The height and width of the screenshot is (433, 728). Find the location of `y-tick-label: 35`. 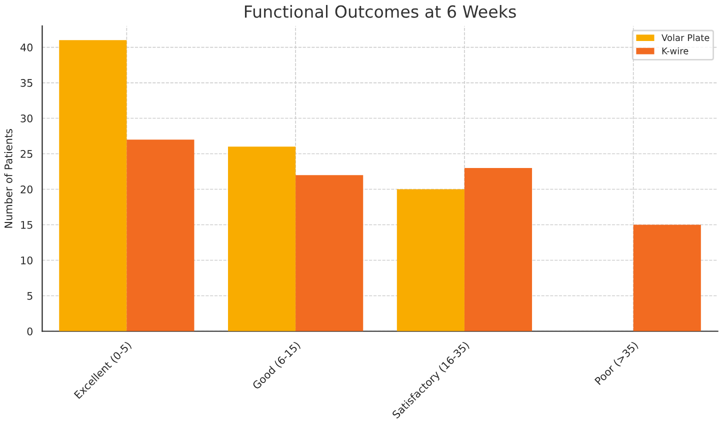

y-tick-label: 35 is located at coordinates (26, 83).